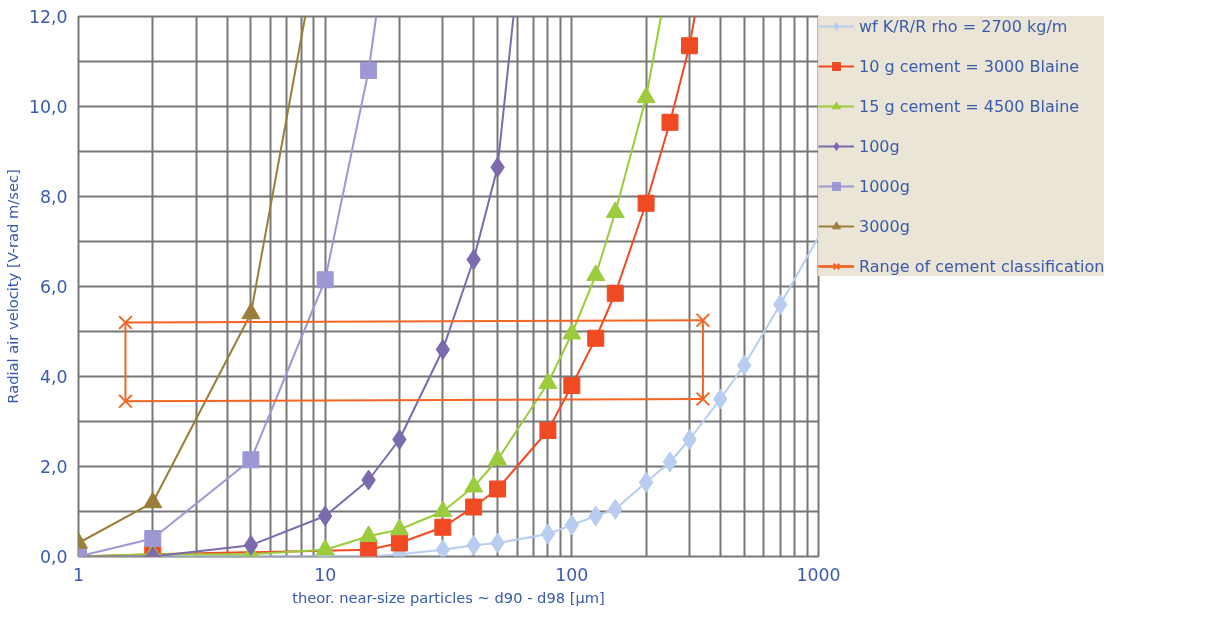  Describe the element at coordinates (884, 186) in the screenshot. I see `legend-label: 1000g` at that location.